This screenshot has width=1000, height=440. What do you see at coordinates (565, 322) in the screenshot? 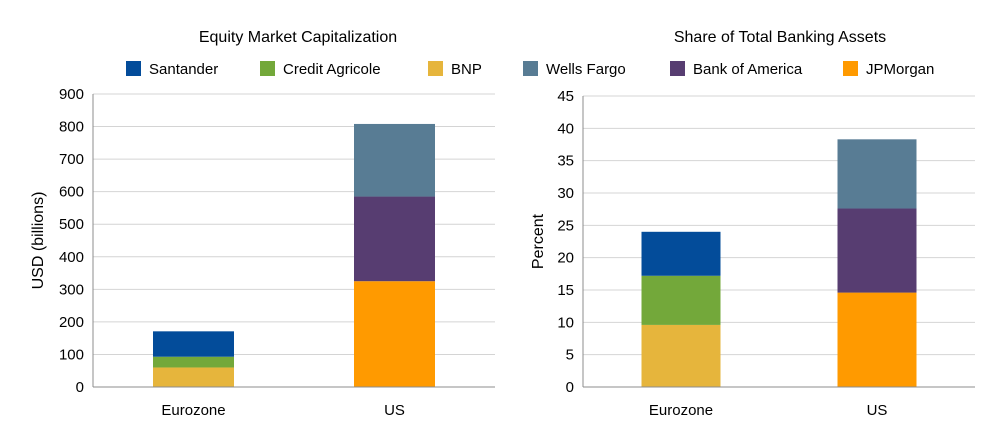
I see `y-tick-label: 10` at bounding box center [565, 322].